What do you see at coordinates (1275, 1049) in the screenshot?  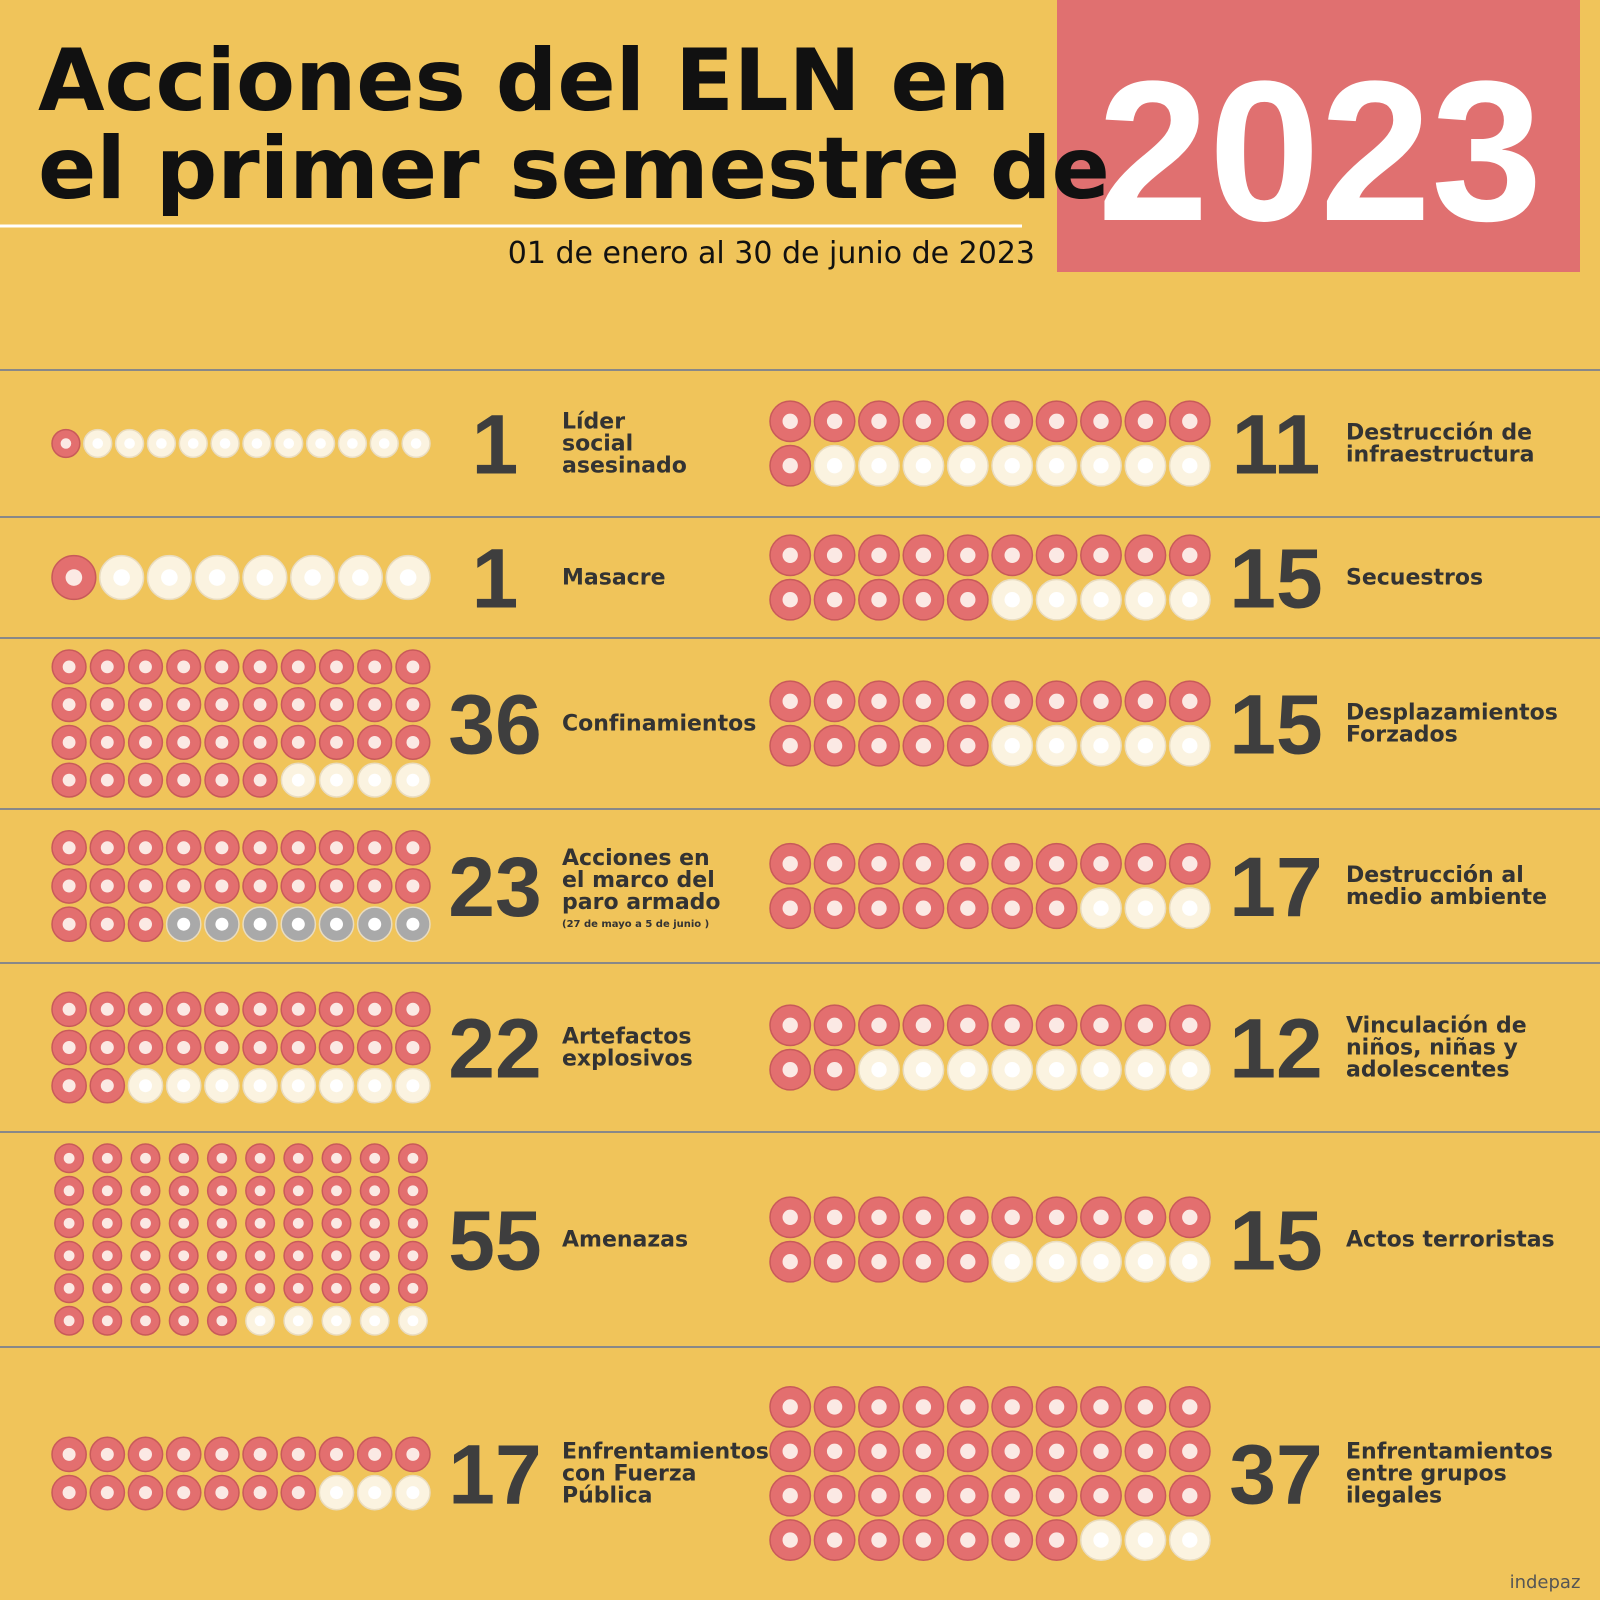 I see `count: 12` at bounding box center [1275, 1049].